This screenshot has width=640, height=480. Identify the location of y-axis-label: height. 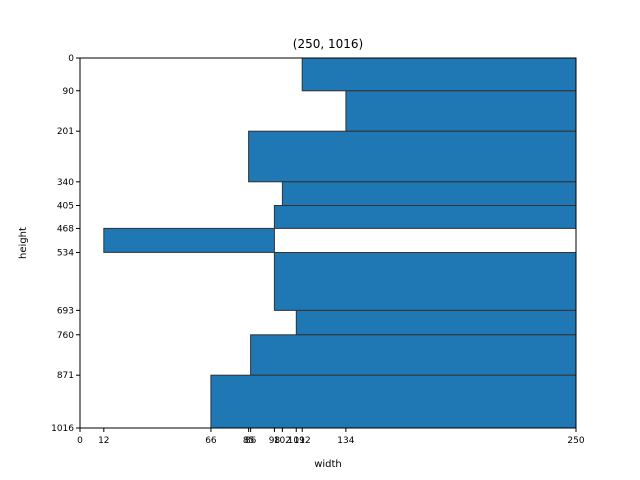
(23, 243).